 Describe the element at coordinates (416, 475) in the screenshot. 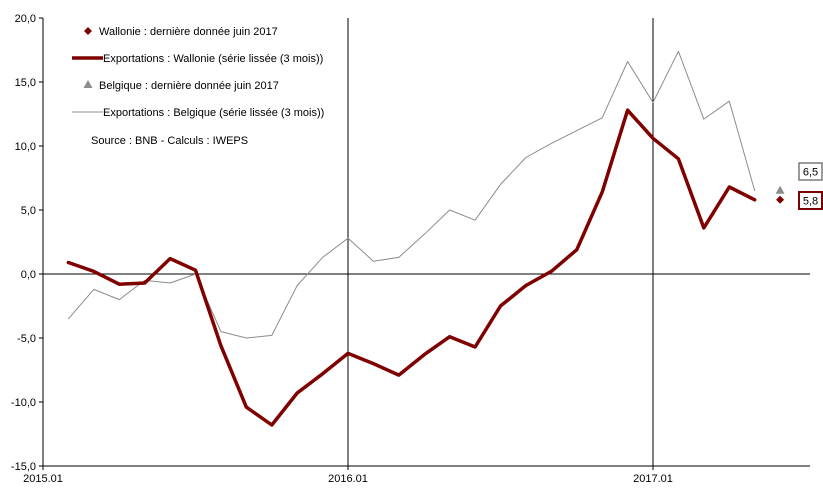

I see `x-axis: 2015.01 2016.01 2017.01` at that location.